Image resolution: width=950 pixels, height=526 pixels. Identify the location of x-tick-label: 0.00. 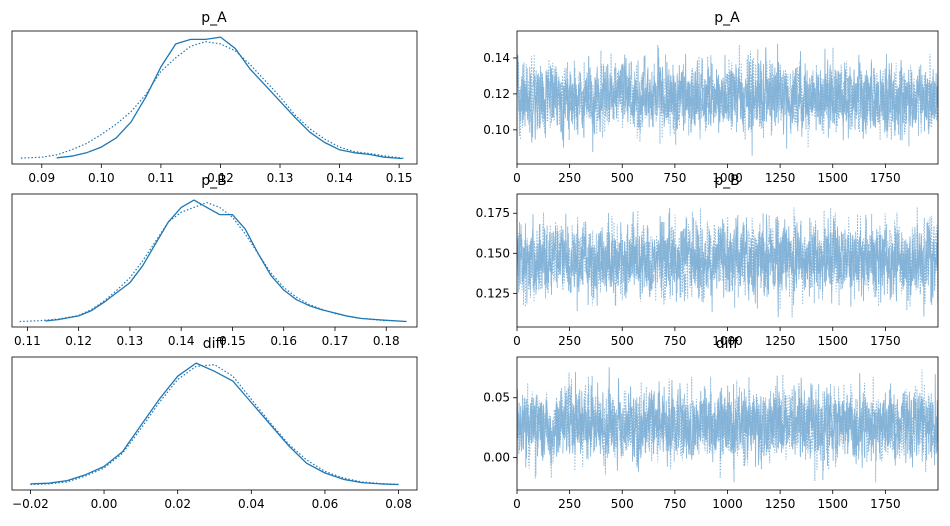
(104, 504).